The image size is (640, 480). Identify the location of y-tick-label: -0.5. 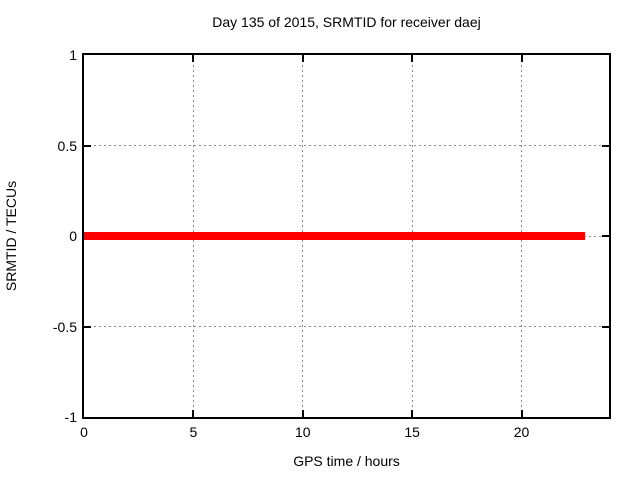
(64, 326).